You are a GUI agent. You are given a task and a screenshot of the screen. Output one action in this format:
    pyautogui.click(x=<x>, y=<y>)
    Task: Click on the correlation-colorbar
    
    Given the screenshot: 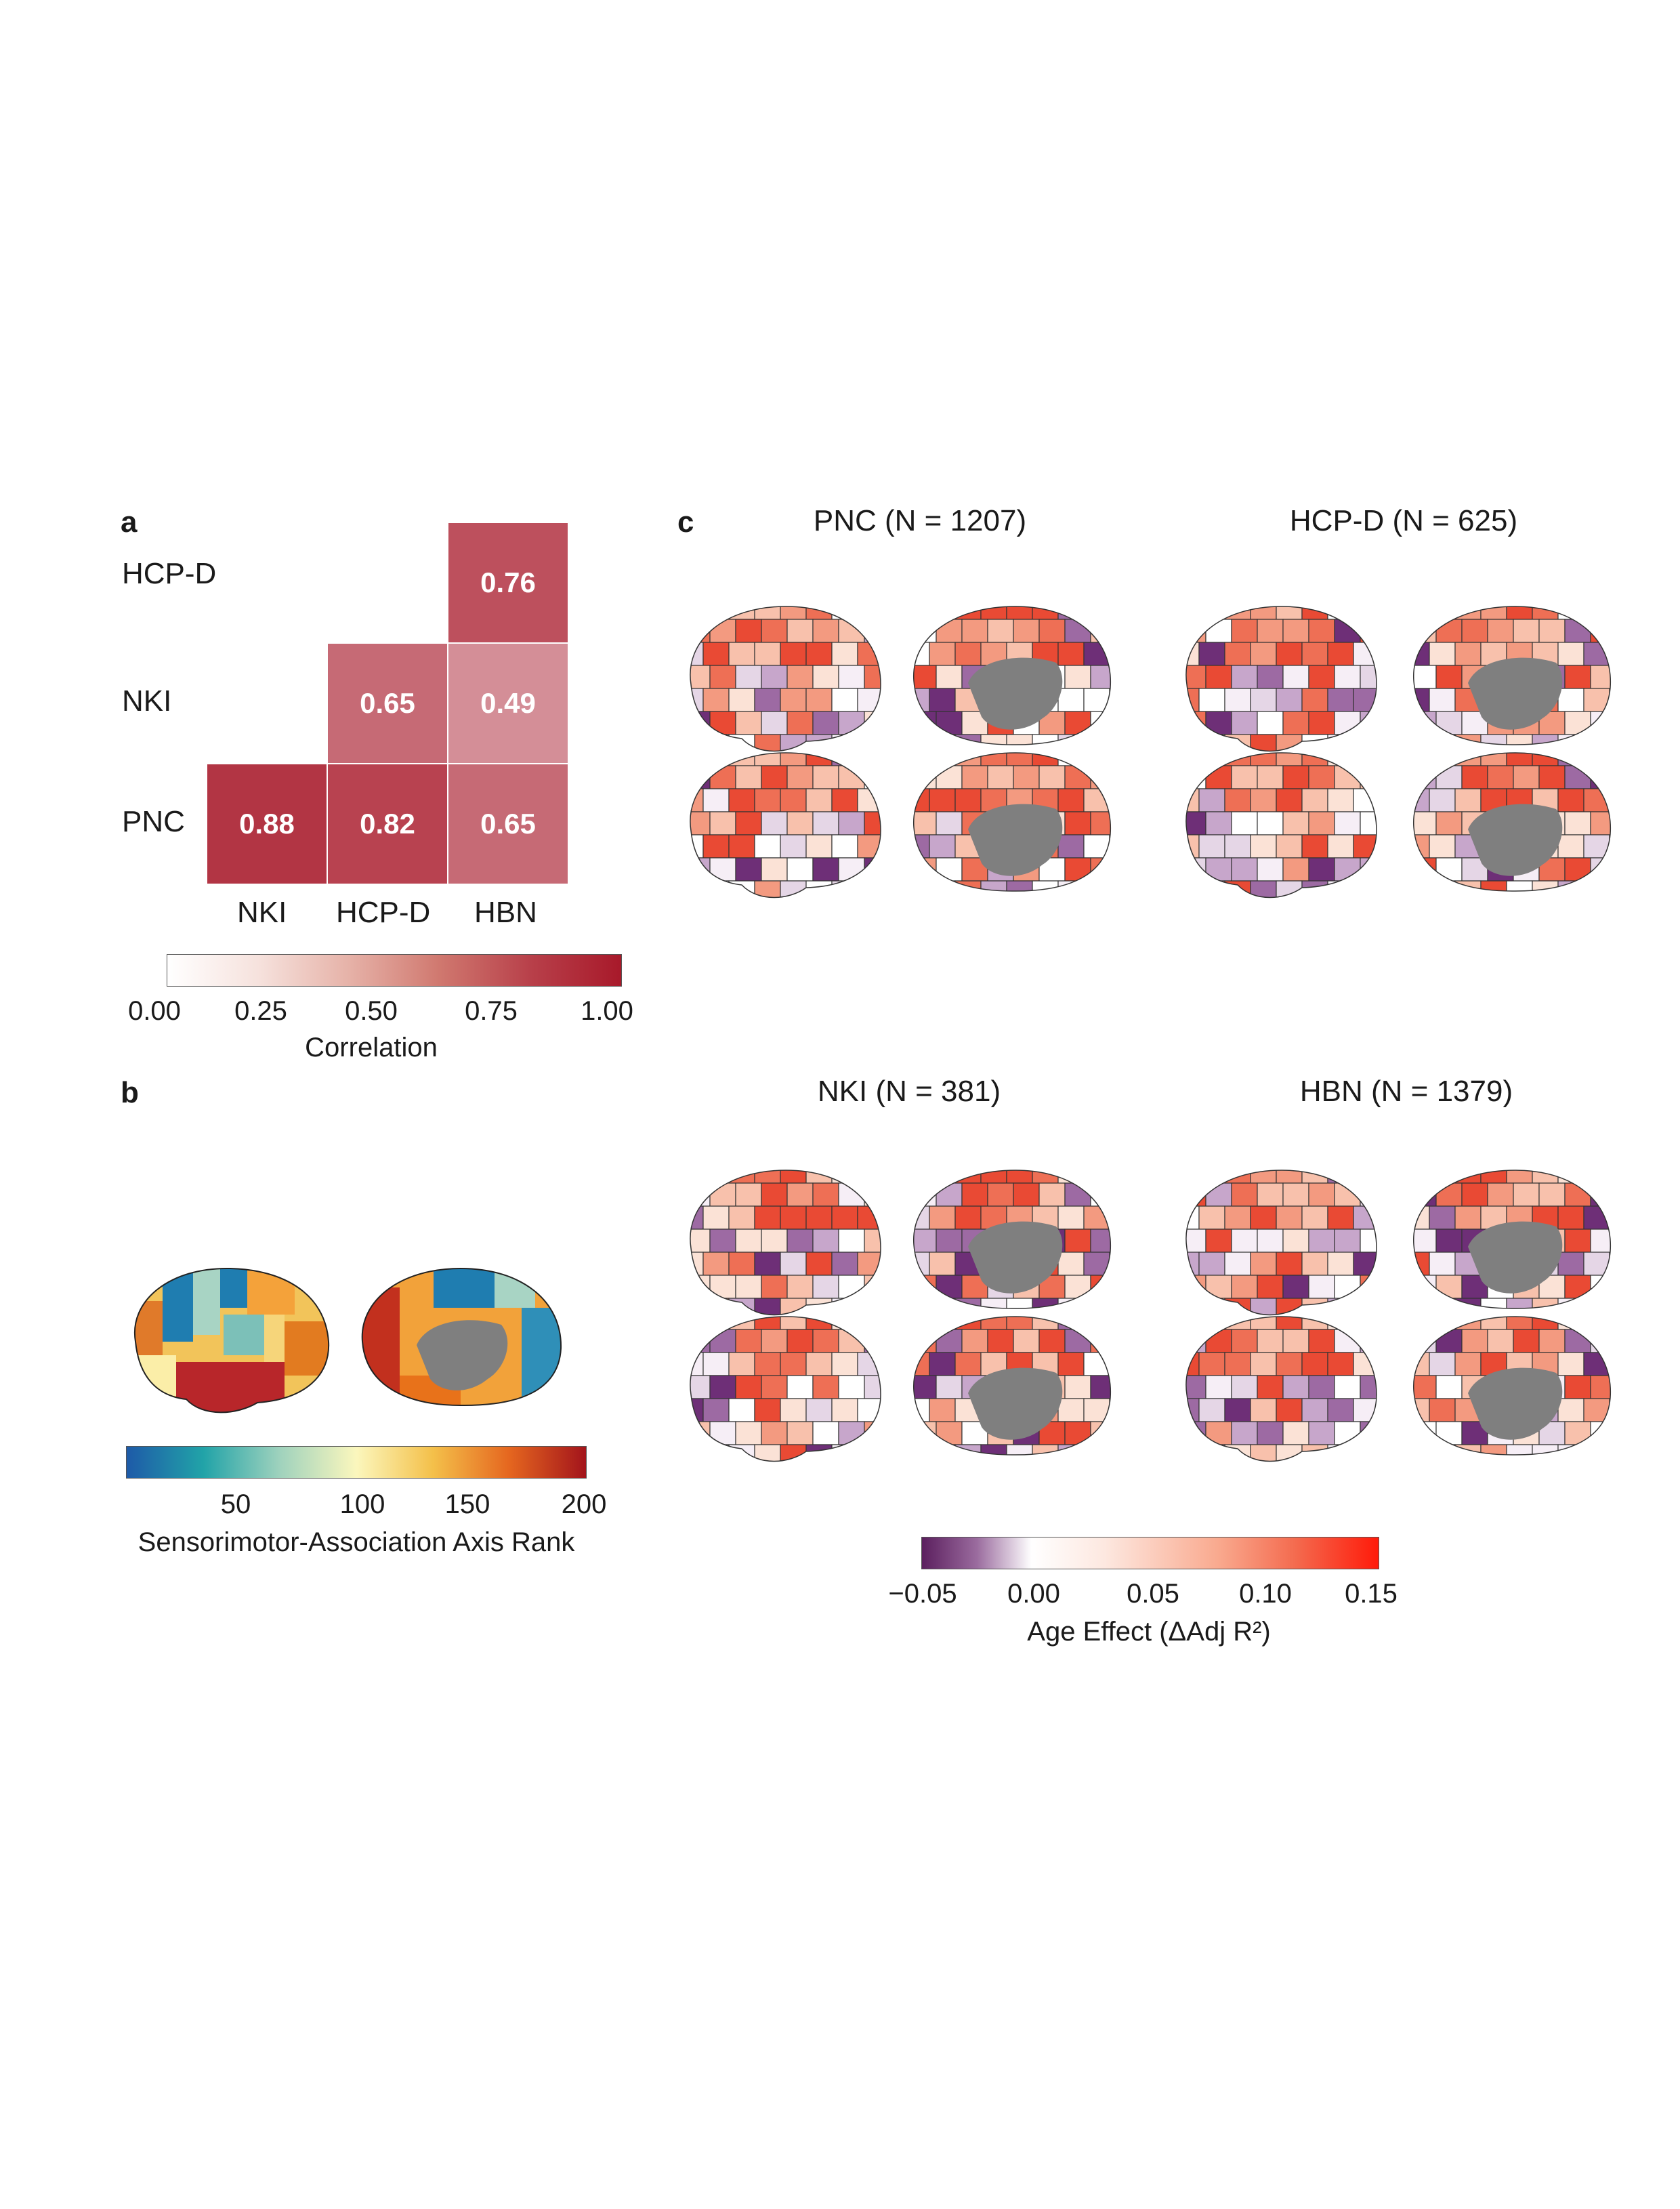 What is the action you would take?
    pyautogui.click(x=394, y=970)
    